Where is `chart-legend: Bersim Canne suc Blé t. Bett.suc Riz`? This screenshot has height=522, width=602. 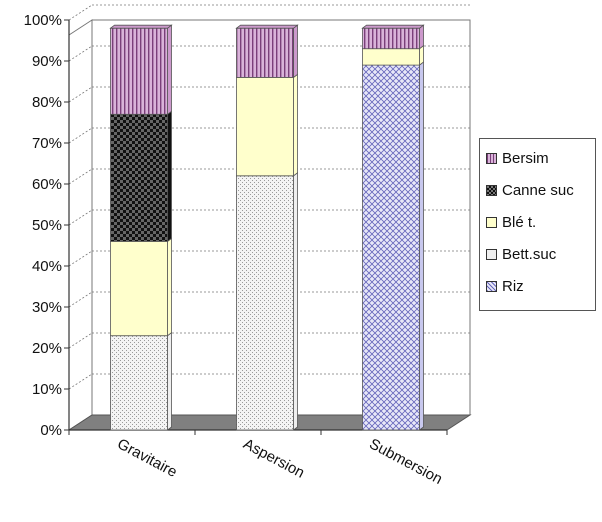 chart-legend: Bersim Canne suc Blé t. Bett.suc Riz is located at coordinates (537, 224).